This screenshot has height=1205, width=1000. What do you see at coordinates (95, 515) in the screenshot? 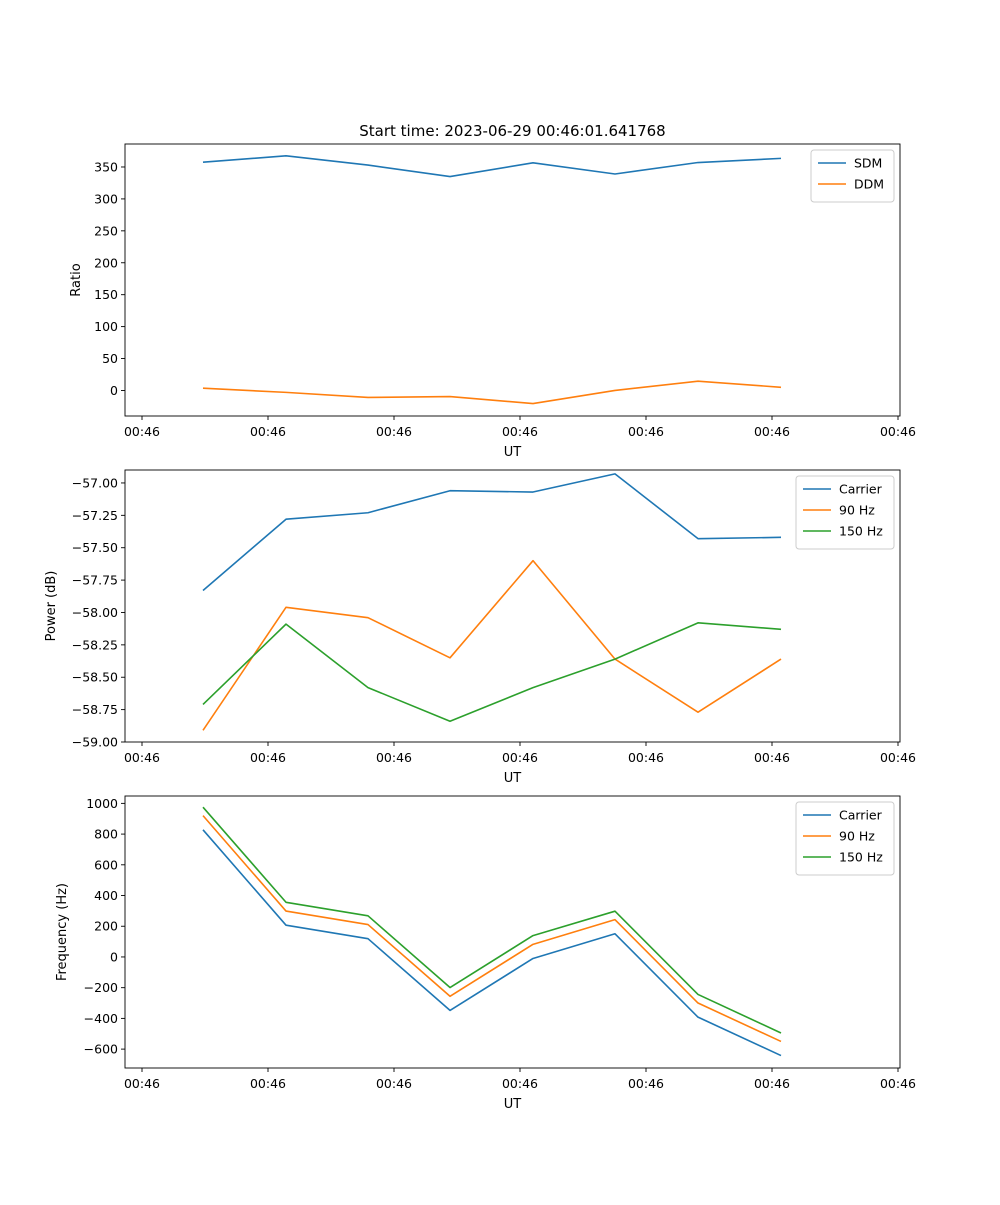
I see `y-tick-label: −57.25` at bounding box center [95, 515].